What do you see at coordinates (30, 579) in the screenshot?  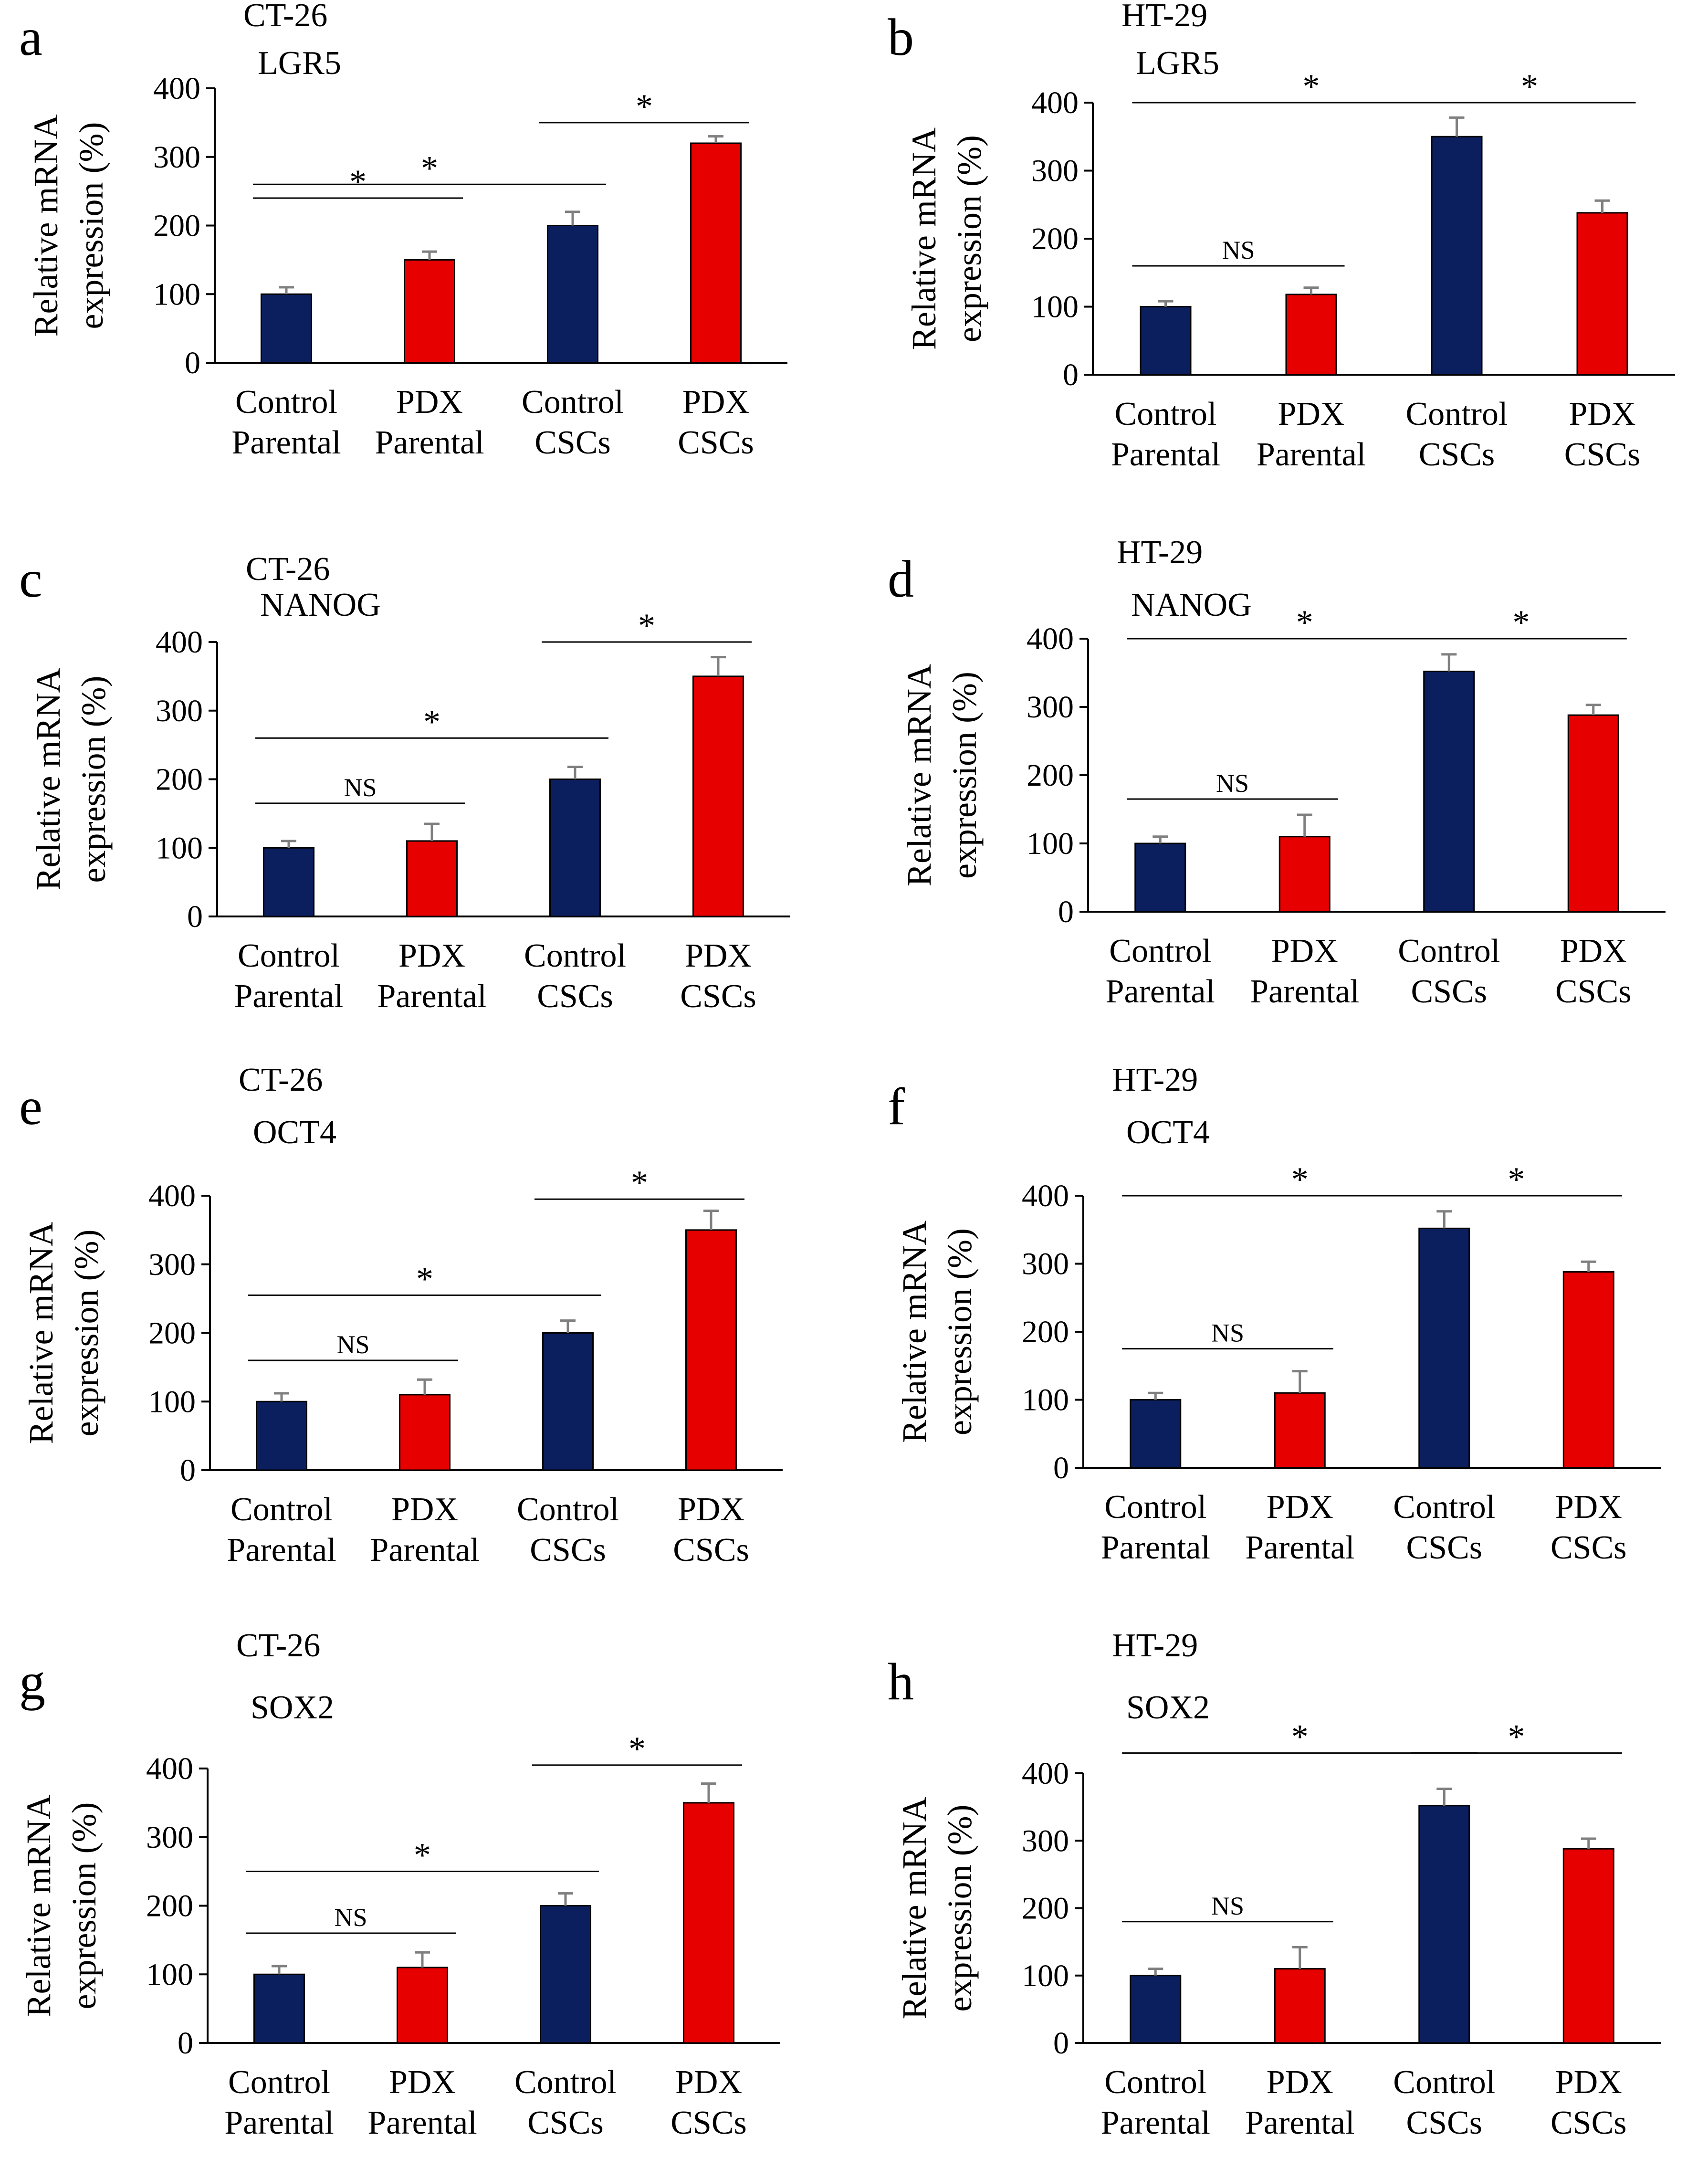 I see `panel-letter: c` at bounding box center [30, 579].